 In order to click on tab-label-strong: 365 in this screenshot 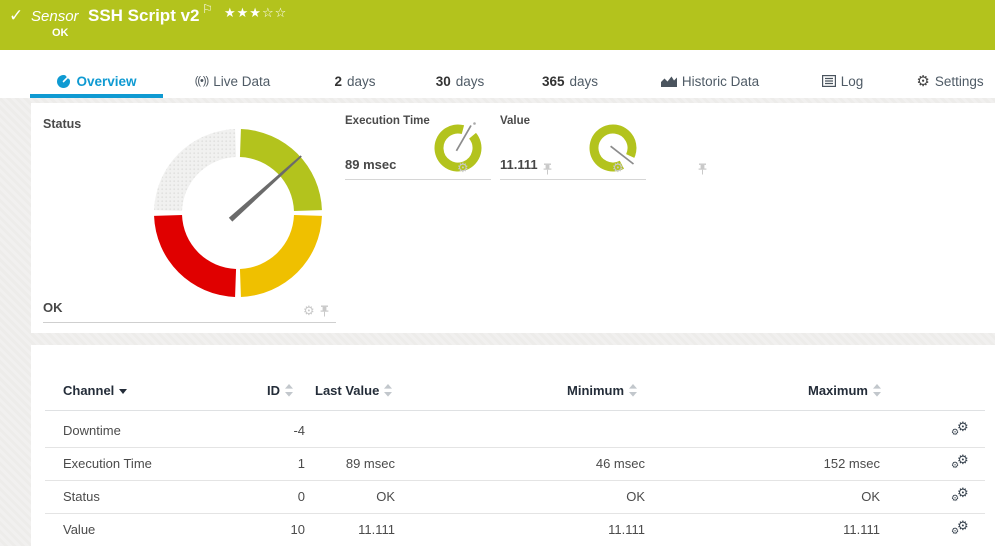, I will do `click(553, 81)`.